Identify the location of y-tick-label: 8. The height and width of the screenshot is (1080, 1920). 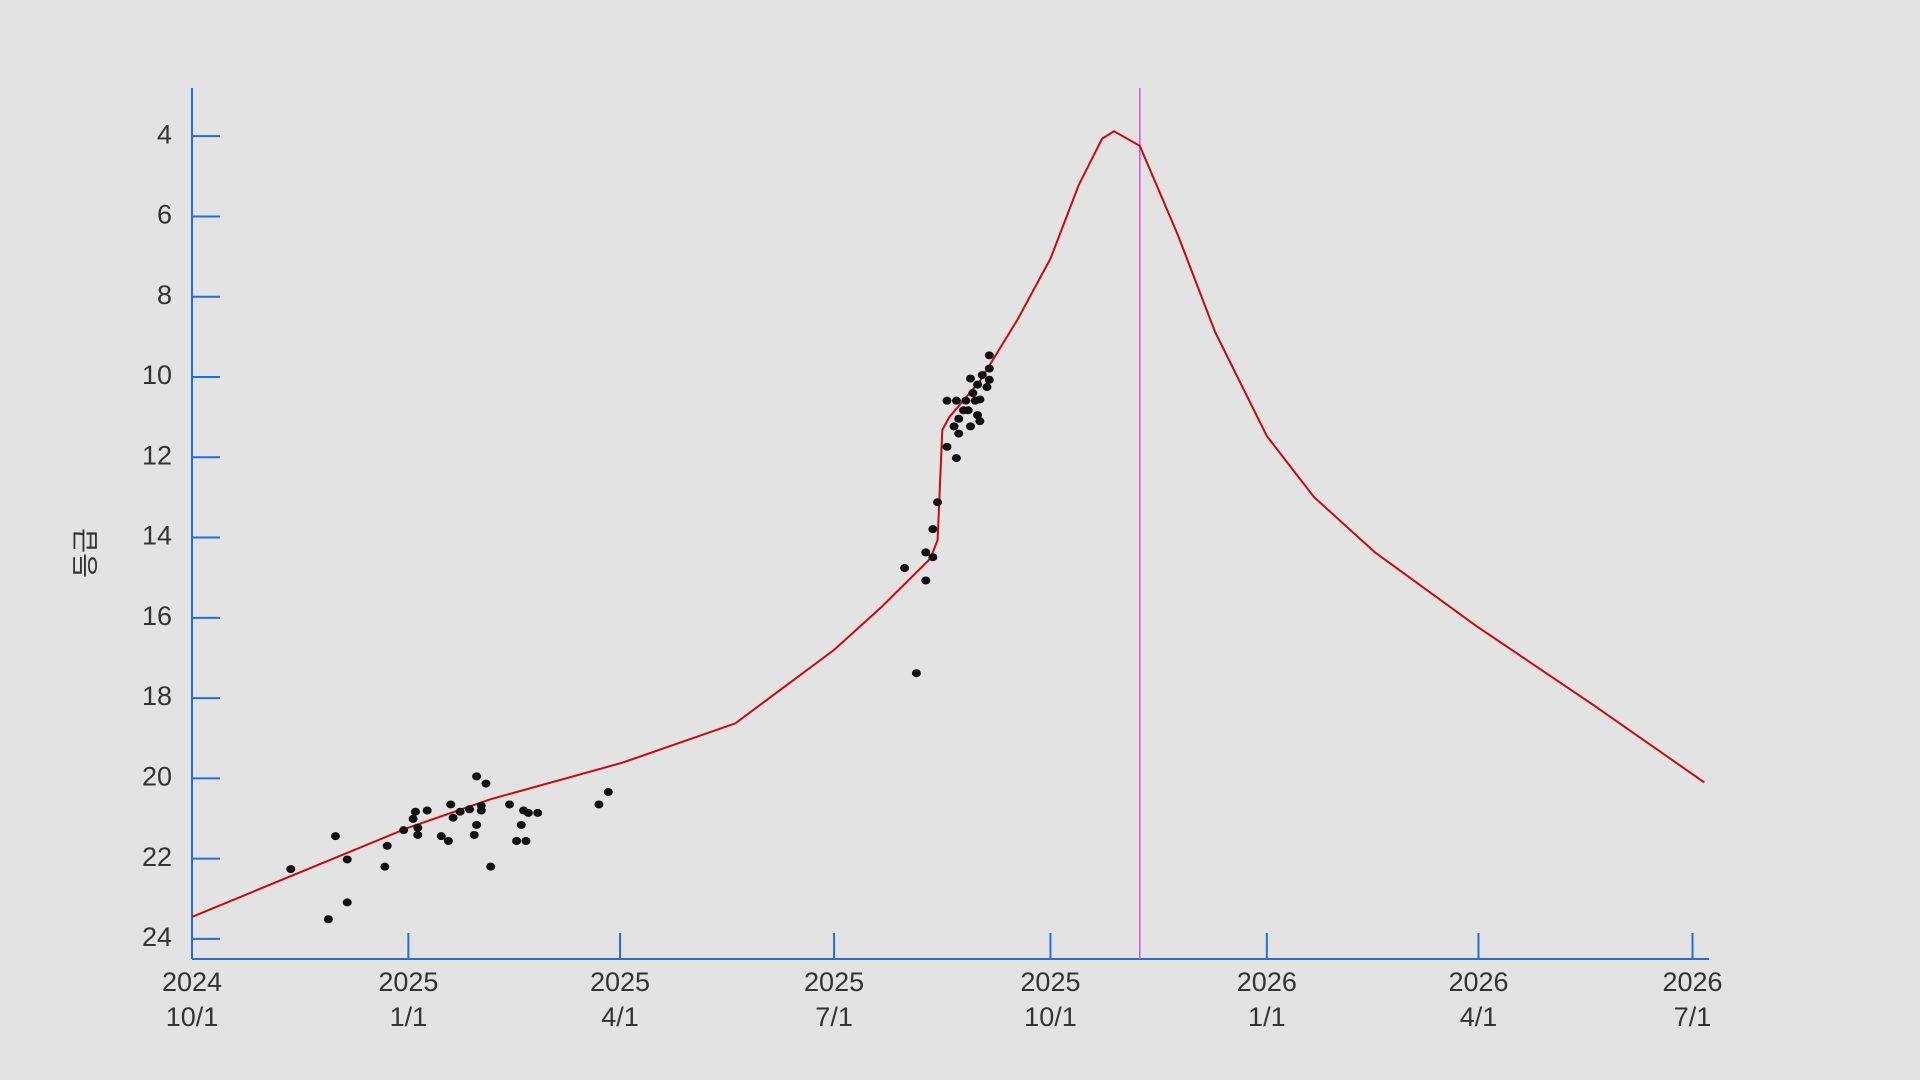
(164, 295).